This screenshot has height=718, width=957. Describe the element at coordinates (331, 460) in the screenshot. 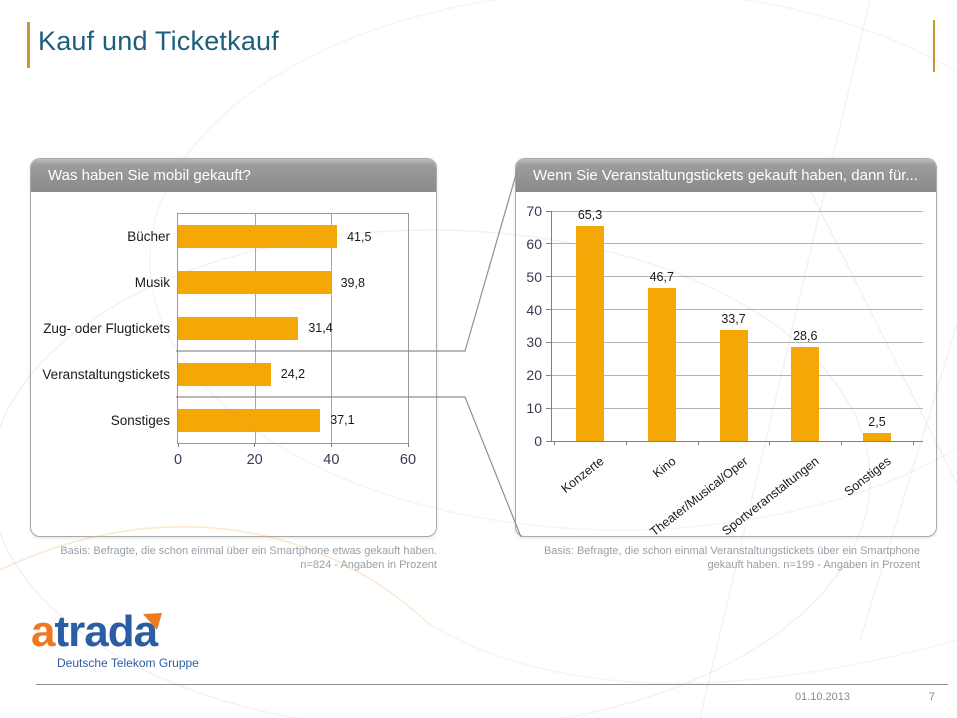

I see `x-axis-label-40: 40` at that location.